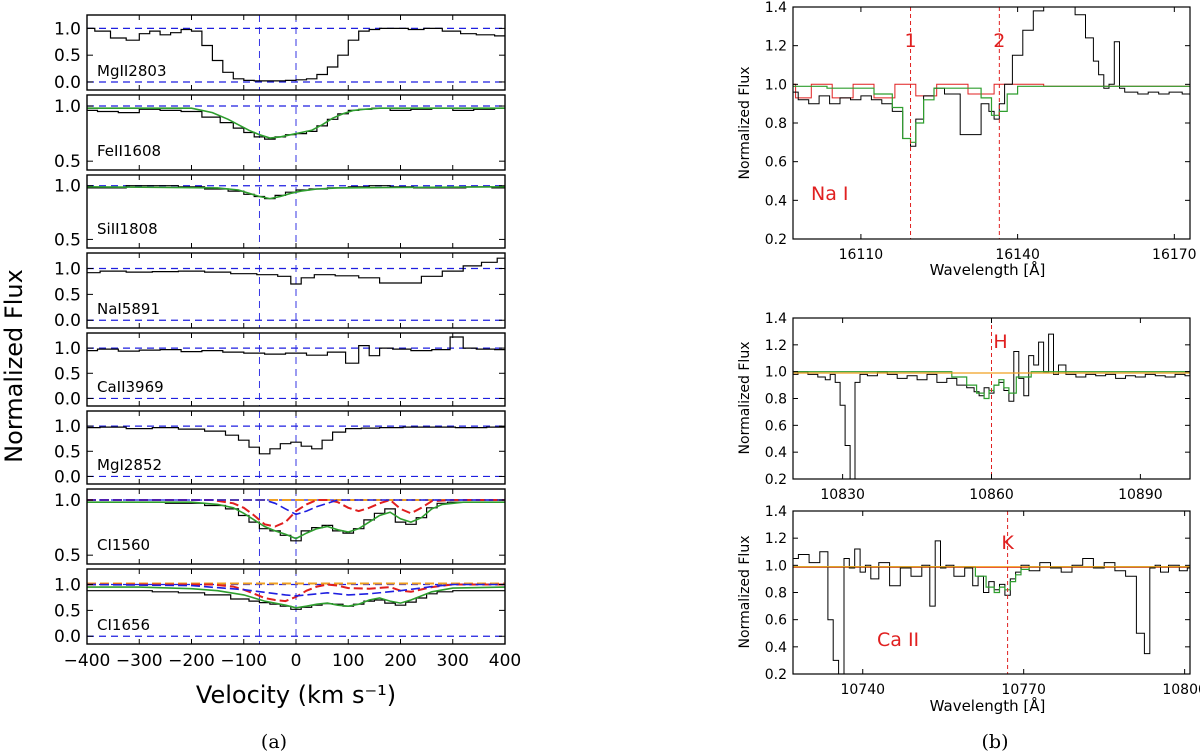 This screenshot has width=1200, height=756. I want to click on caption-a: (a), so click(274, 742).